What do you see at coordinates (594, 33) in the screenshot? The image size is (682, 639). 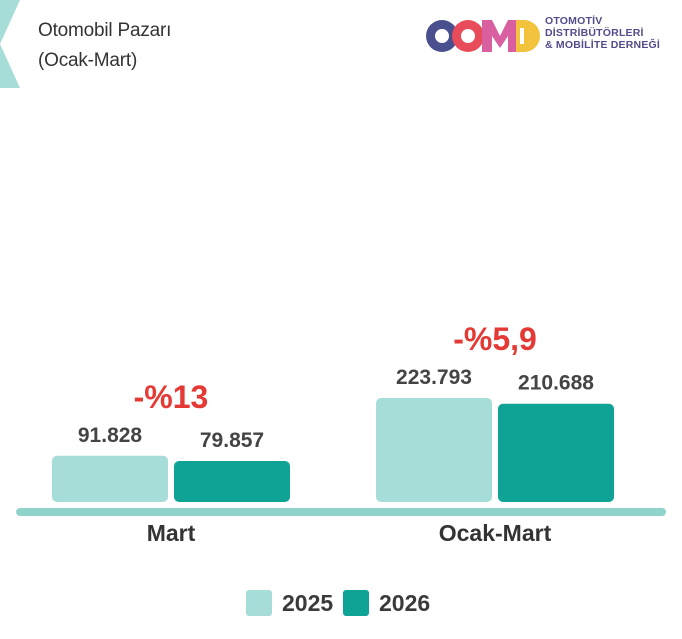 I see `logo-text-line2: DİSTRİBÜTÖRLERİ` at bounding box center [594, 33].